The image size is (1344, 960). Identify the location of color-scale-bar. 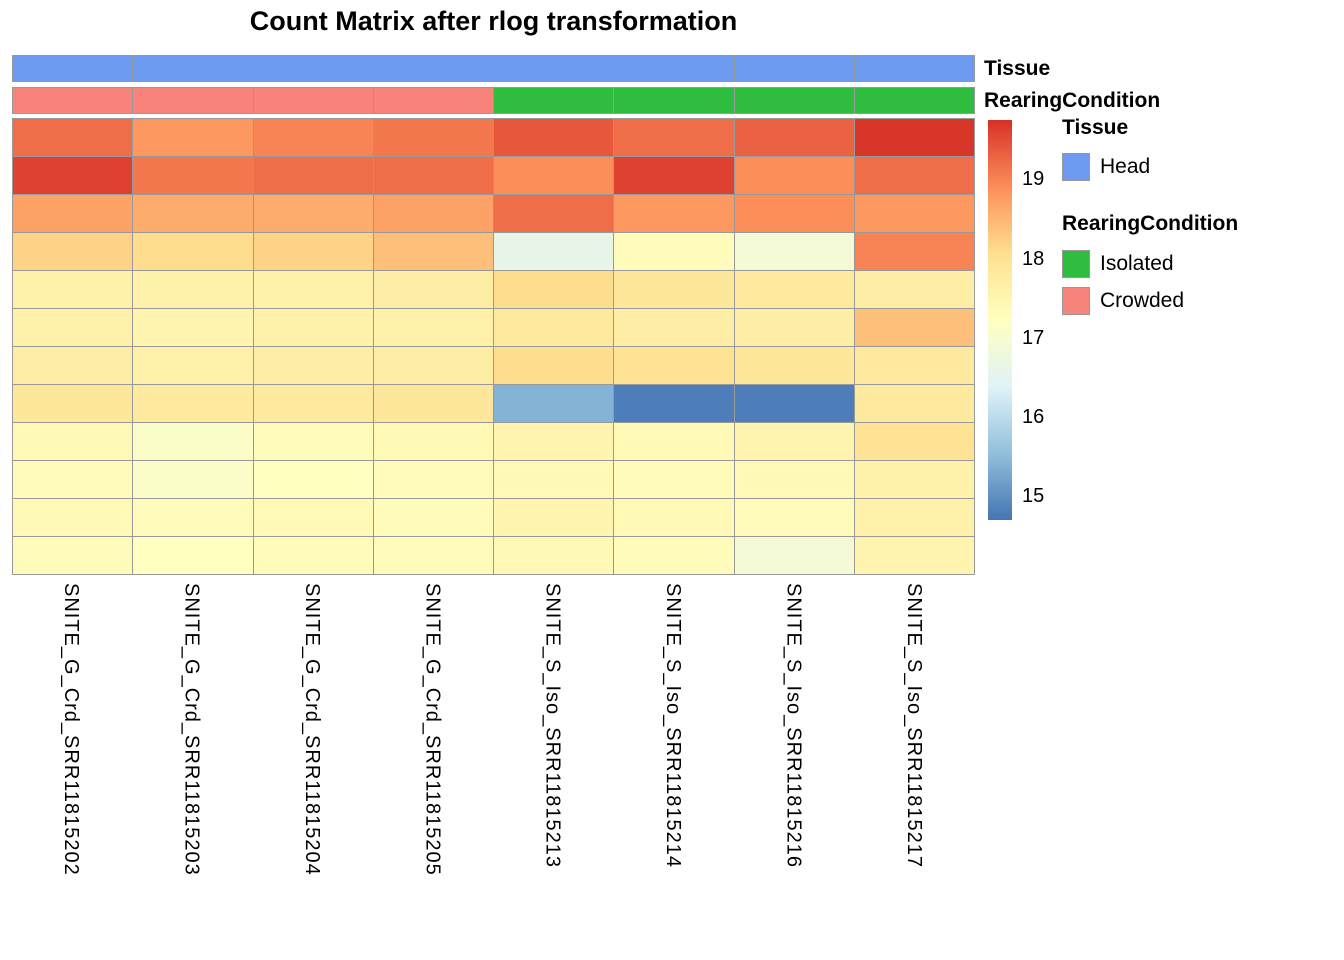
(1000, 320).